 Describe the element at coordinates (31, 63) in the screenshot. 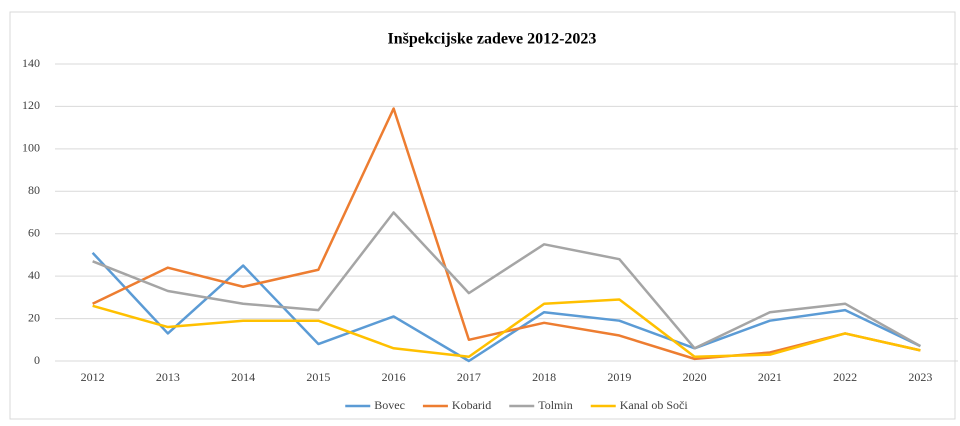

I see `y-tick-label: 140` at that location.